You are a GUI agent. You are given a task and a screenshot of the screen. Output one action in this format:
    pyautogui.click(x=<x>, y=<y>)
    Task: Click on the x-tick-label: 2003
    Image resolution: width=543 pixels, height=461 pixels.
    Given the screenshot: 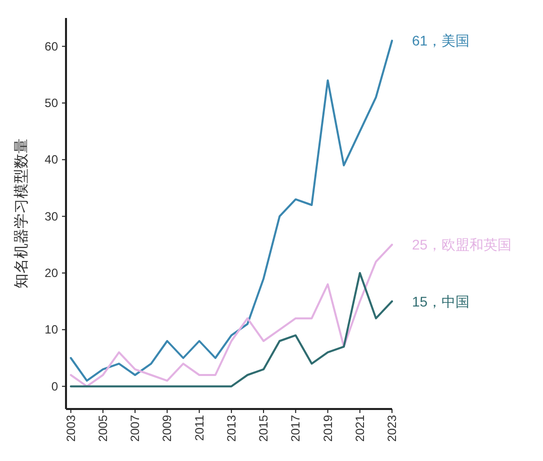 What is the action you would take?
    pyautogui.click(x=71, y=428)
    